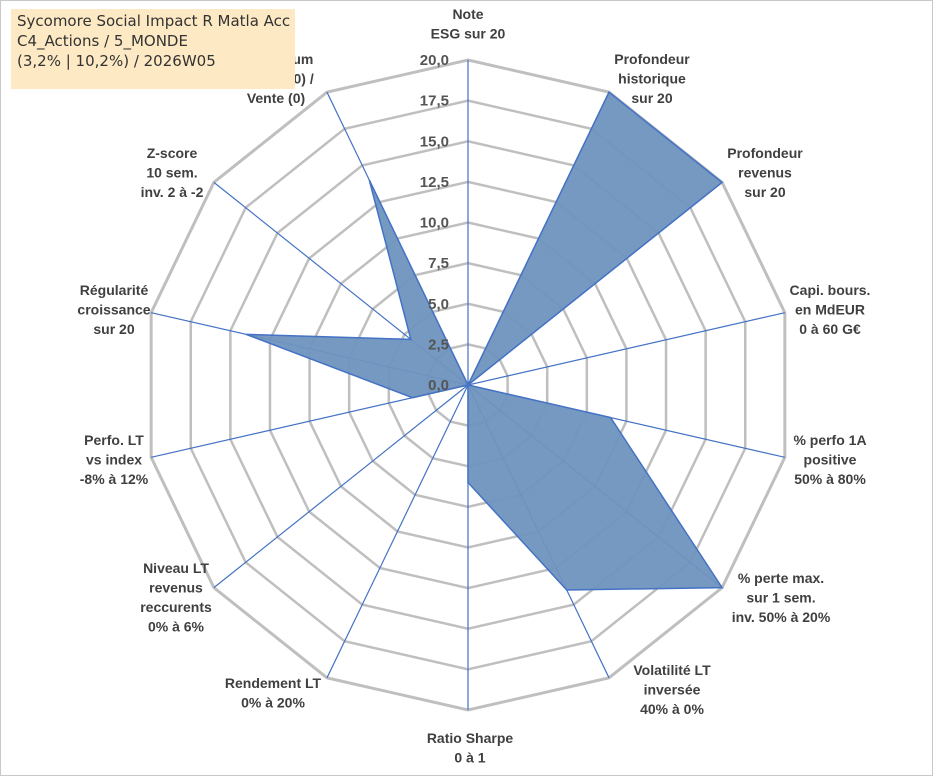  Describe the element at coordinates (672, 709) in the screenshot. I see `axis-label-line: 40% à 0%` at that location.